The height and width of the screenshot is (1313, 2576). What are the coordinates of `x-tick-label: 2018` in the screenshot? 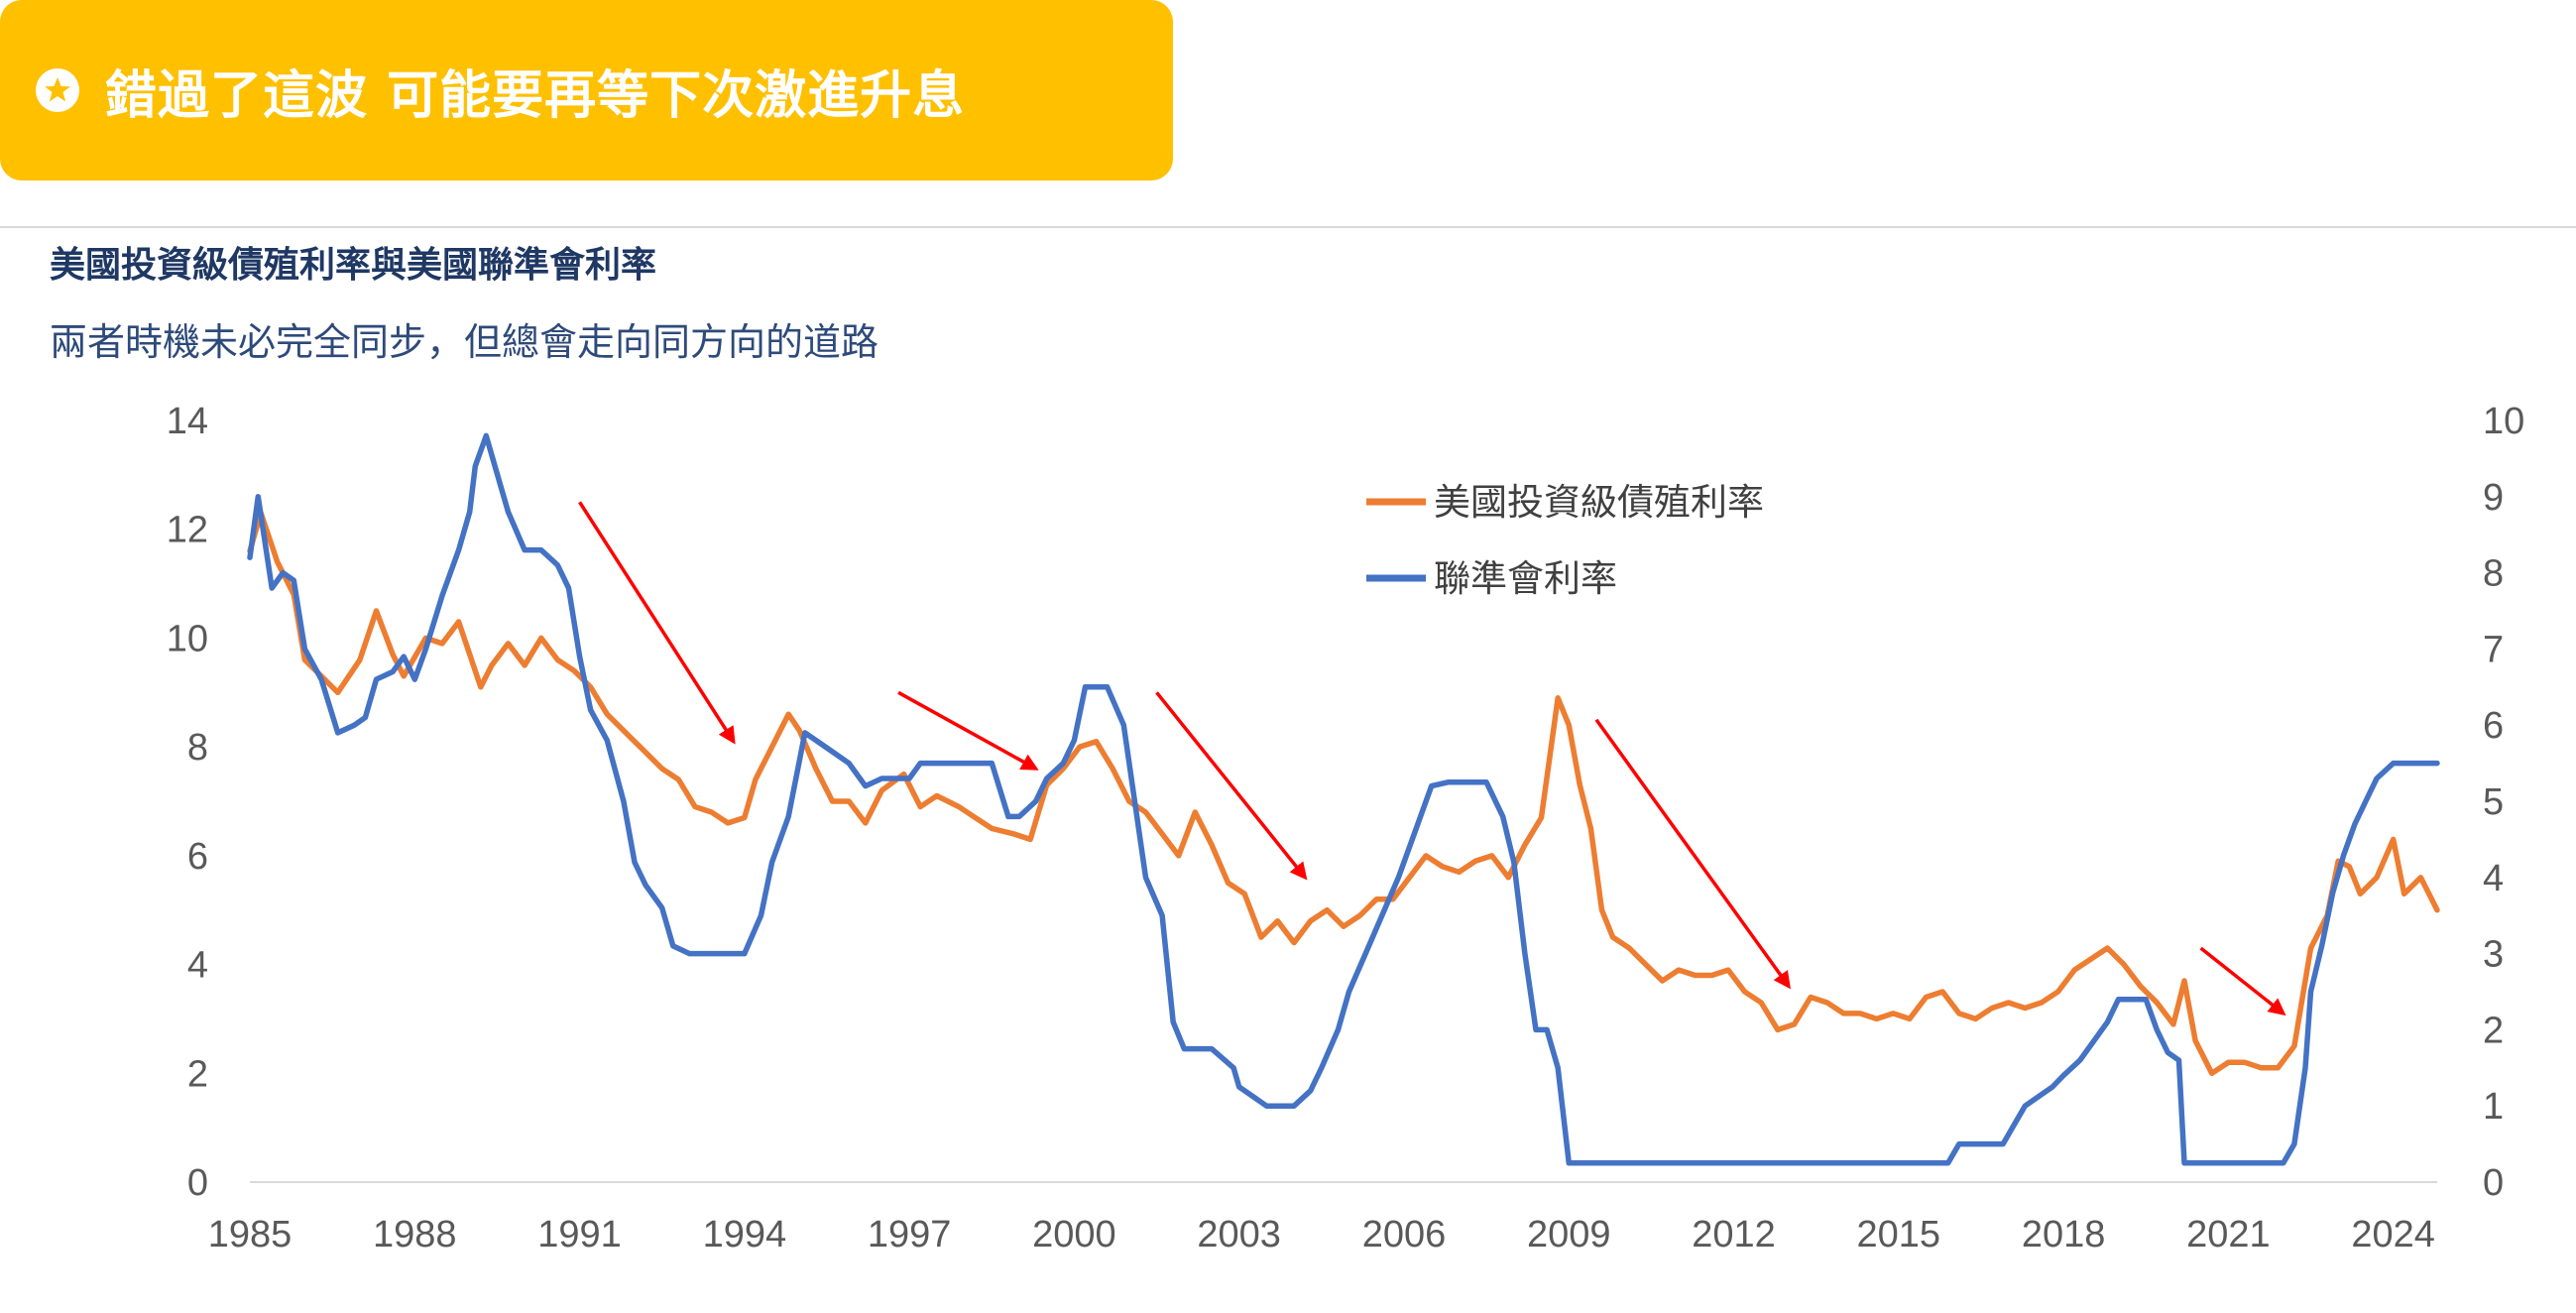 It's located at (2064, 1234).